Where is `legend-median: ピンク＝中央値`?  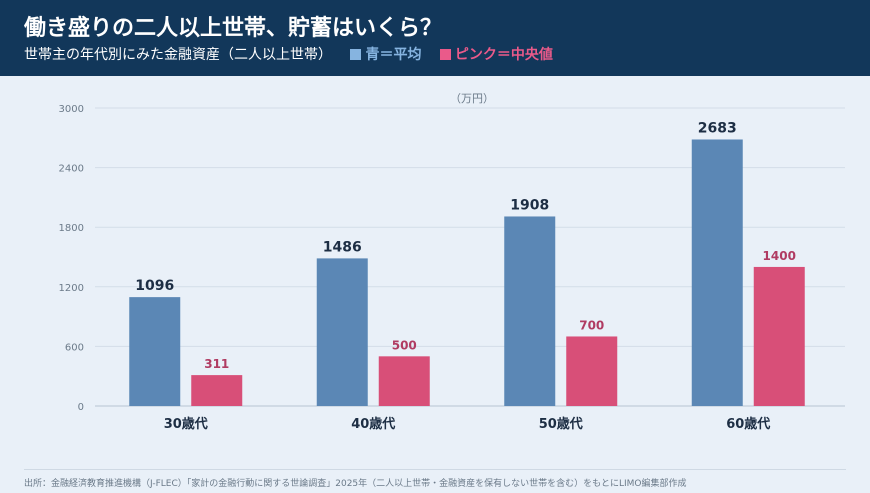
legend-median: ピンク＝中央値 is located at coordinates (496, 55).